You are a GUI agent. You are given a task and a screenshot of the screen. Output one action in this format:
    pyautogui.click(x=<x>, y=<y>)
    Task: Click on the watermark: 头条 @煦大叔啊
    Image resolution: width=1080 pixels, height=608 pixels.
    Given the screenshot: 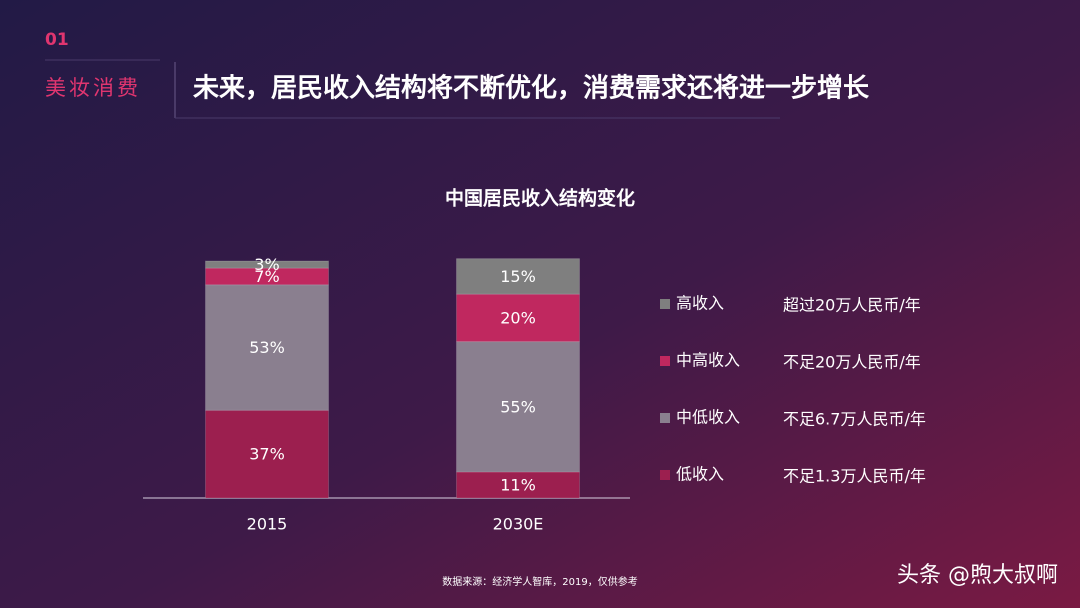 What is the action you would take?
    pyautogui.click(x=977, y=575)
    